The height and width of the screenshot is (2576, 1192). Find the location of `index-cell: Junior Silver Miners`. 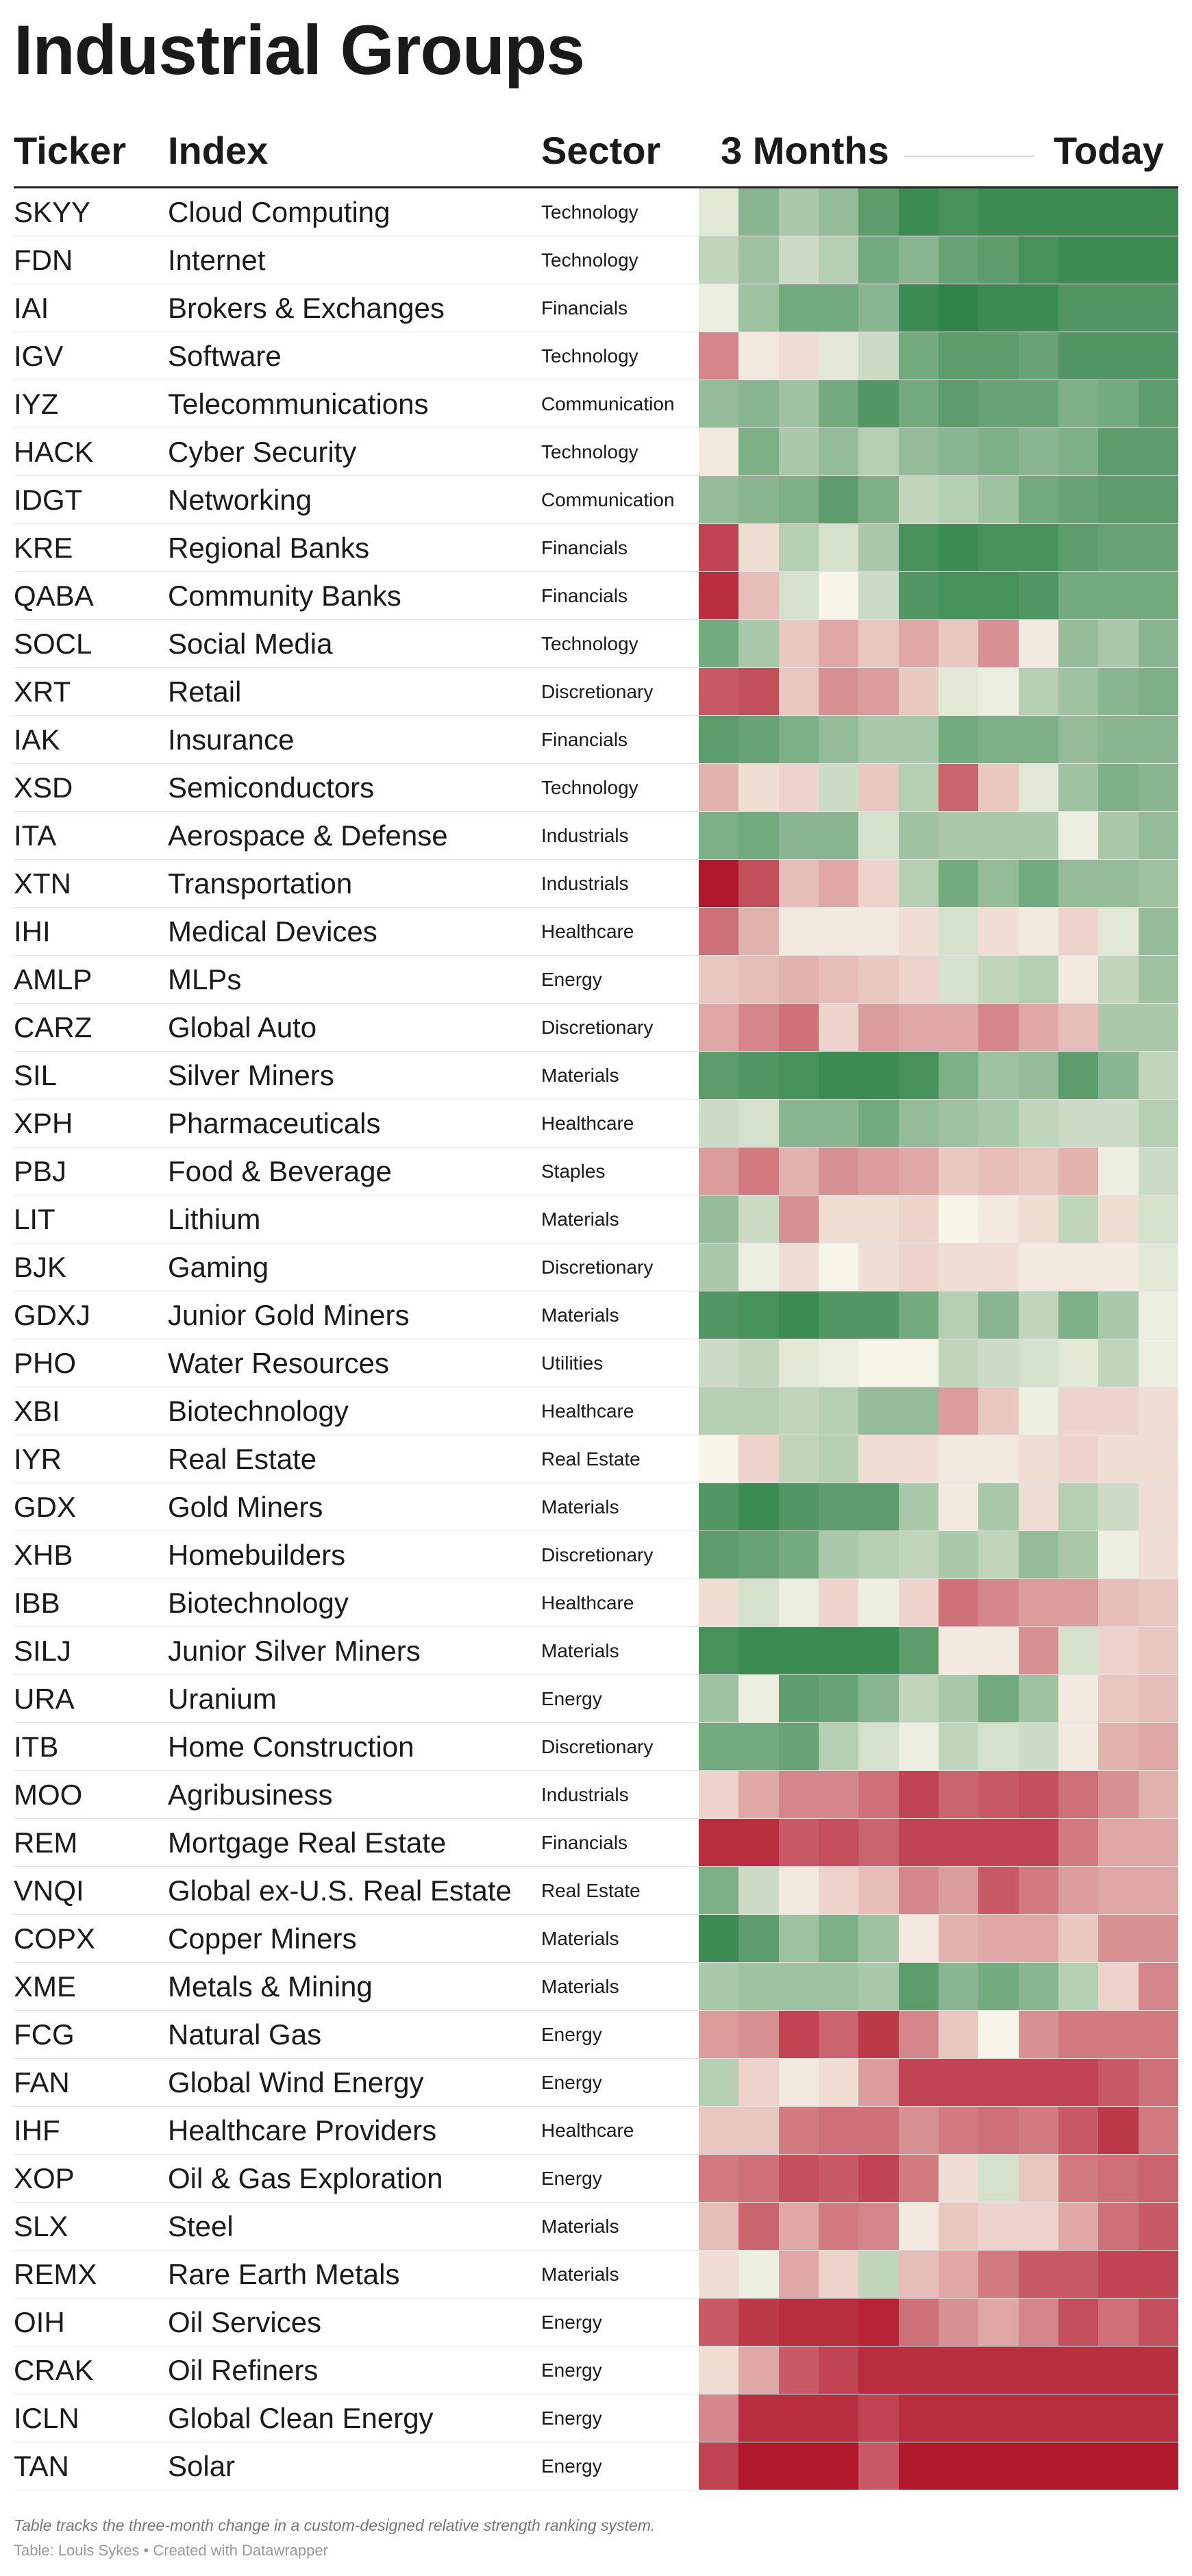

index-cell: Junior Silver Miners is located at coordinates (294, 1651).